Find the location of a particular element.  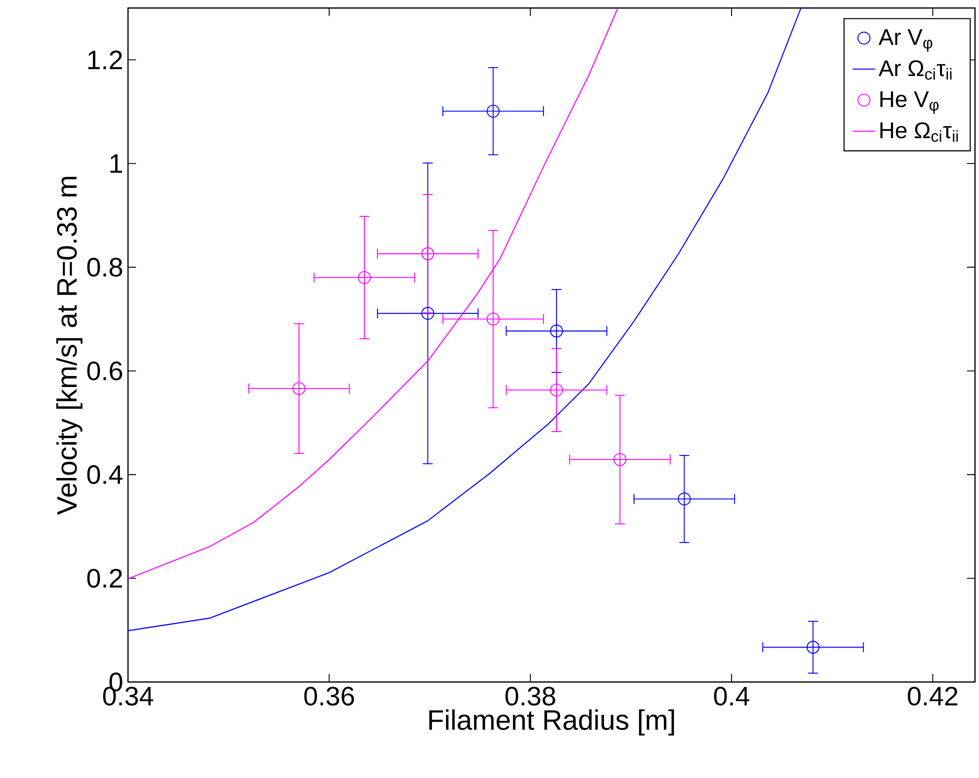

x-tick-label: 0.36 is located at coordinates (329, 696).